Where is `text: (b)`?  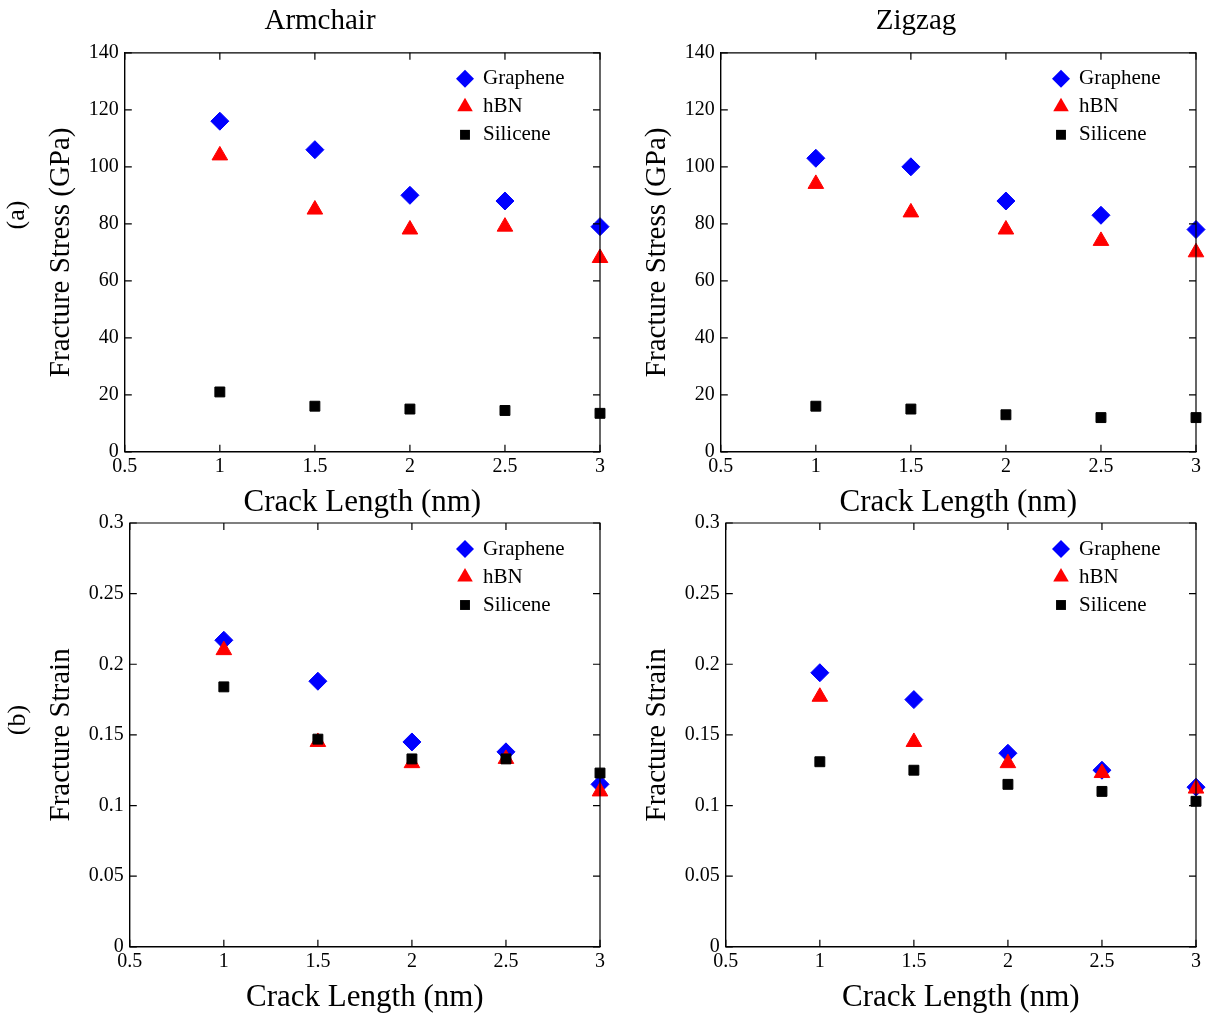 text: (b) is located at coordinates (17, 720).